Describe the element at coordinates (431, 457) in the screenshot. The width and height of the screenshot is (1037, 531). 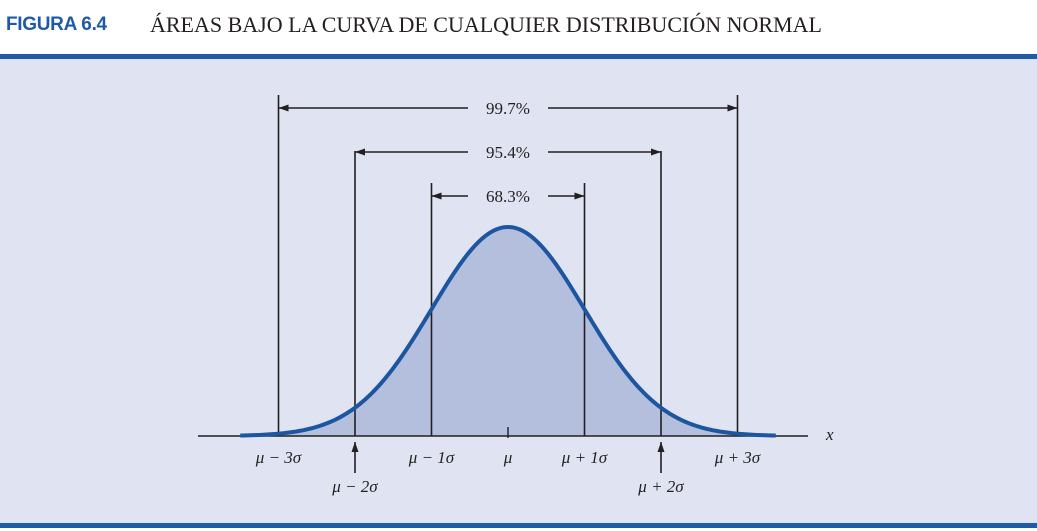
I see `tick-label-minus1: μ − 1σ` at that location.